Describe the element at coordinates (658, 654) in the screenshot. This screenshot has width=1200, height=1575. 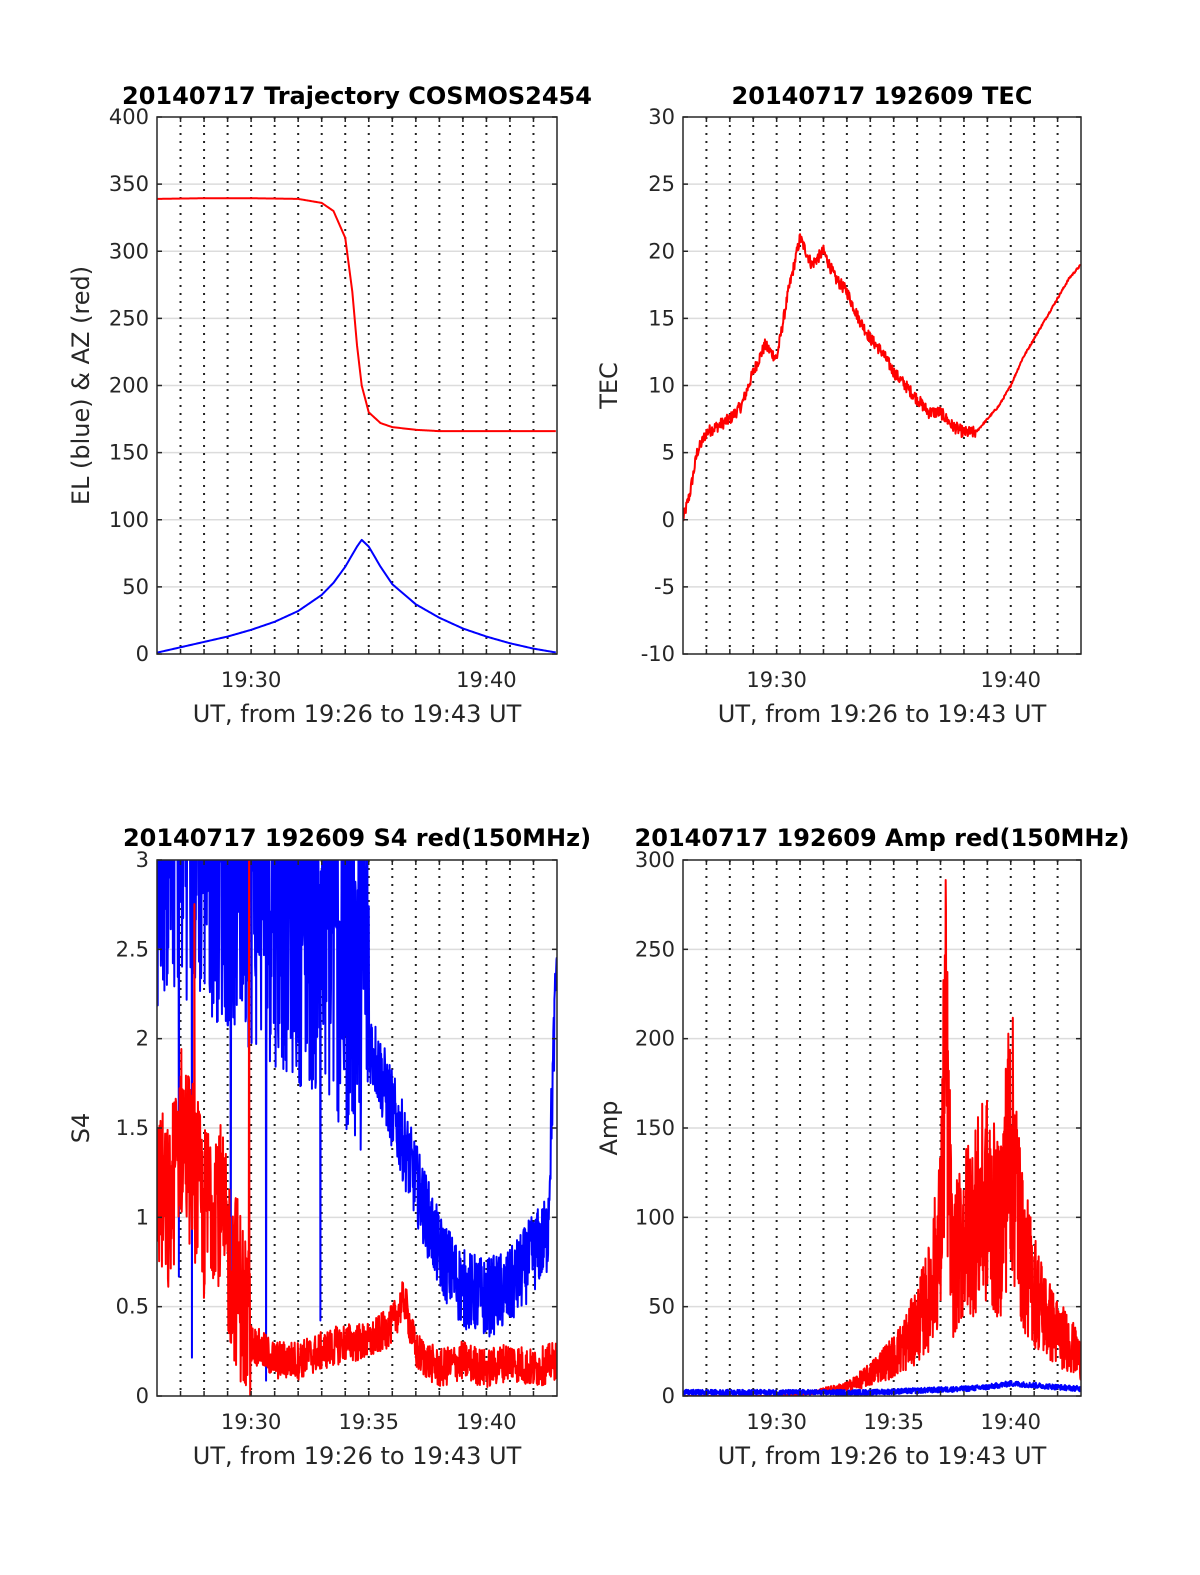
I see `y-tick-label: -10` at that location.